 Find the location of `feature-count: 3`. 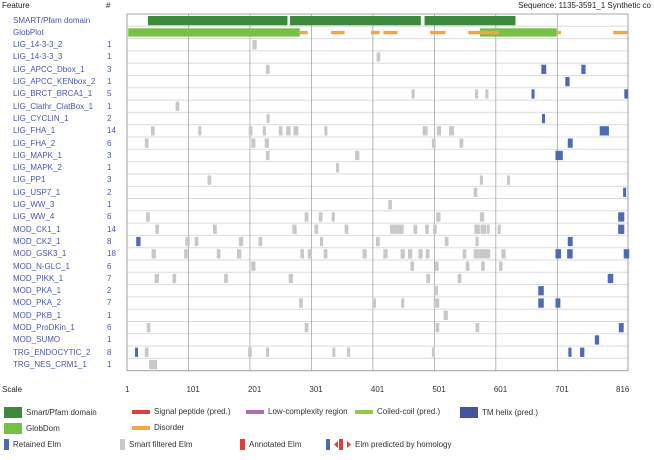

feature-count: 3 is located at coordinates (109, 180).